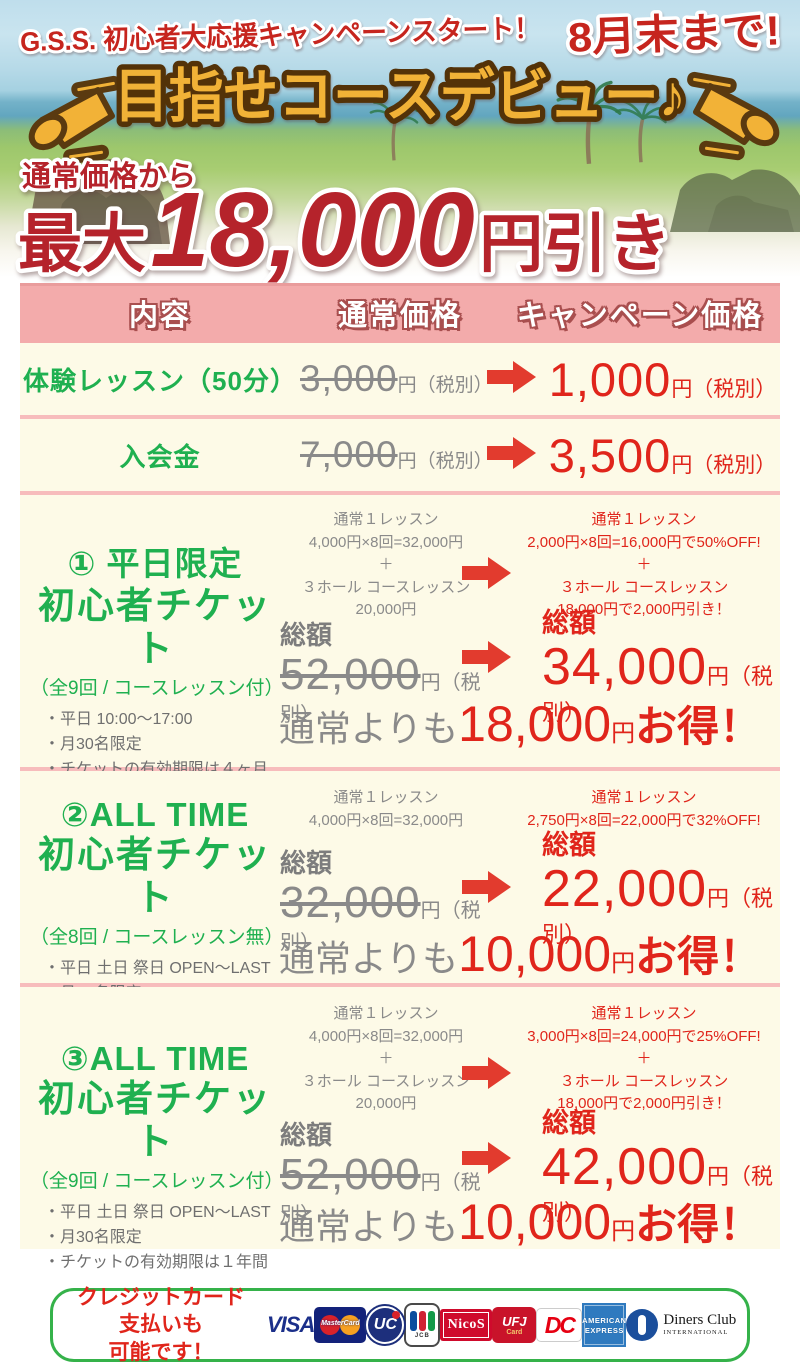 Image resolution: width=800 pixels, height=1366 pixels. Describe the element at coordinates (604, 1330) in the screenshot. I see `amex-line2: EXPRESS` at that location.